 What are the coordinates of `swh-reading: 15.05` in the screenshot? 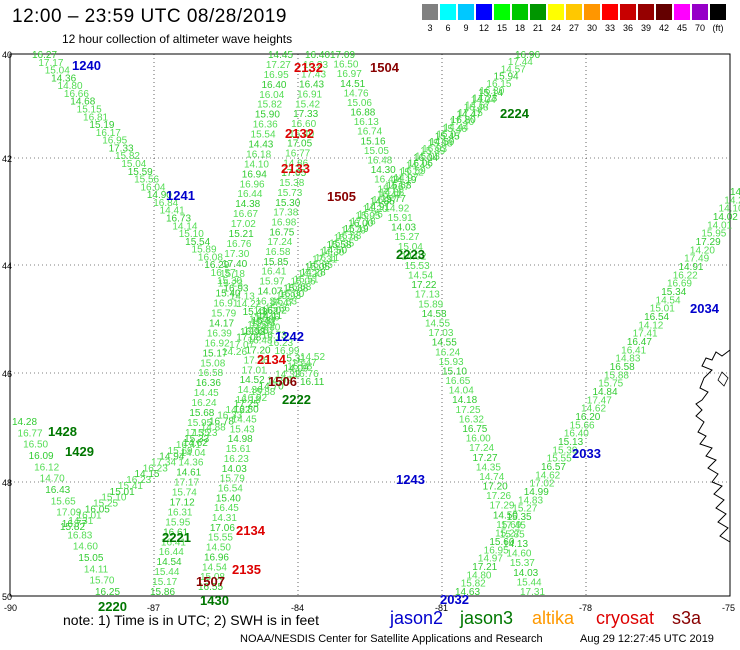 It's located at (90, 558).